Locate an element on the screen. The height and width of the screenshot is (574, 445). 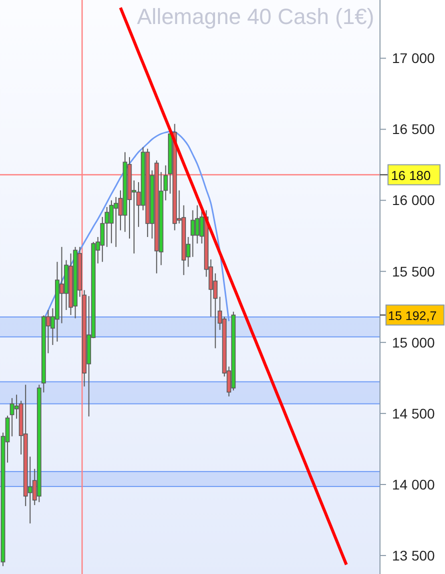
y-tick-label: 14 000 is located at coordinates (414, 484).